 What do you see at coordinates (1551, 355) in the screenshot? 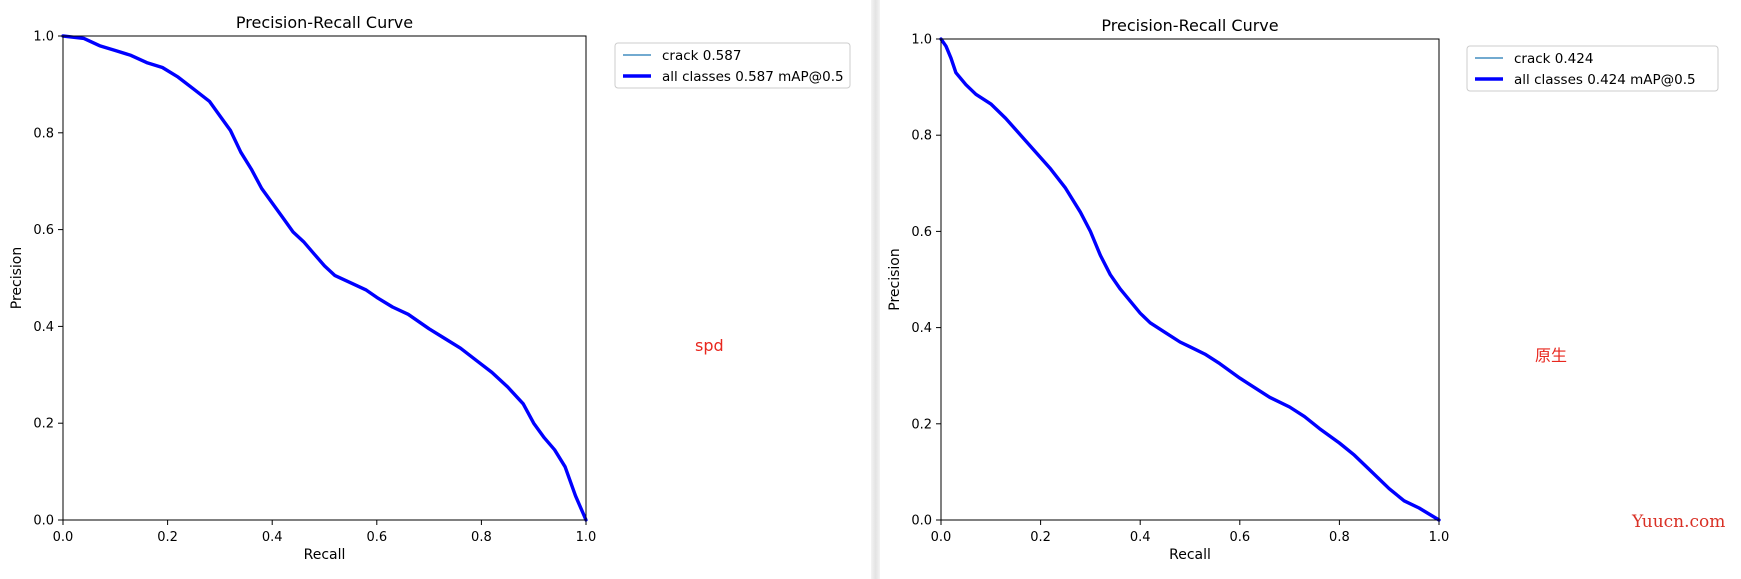
I see `right-panel-note: 原生` at bounding box center [1551, 355].